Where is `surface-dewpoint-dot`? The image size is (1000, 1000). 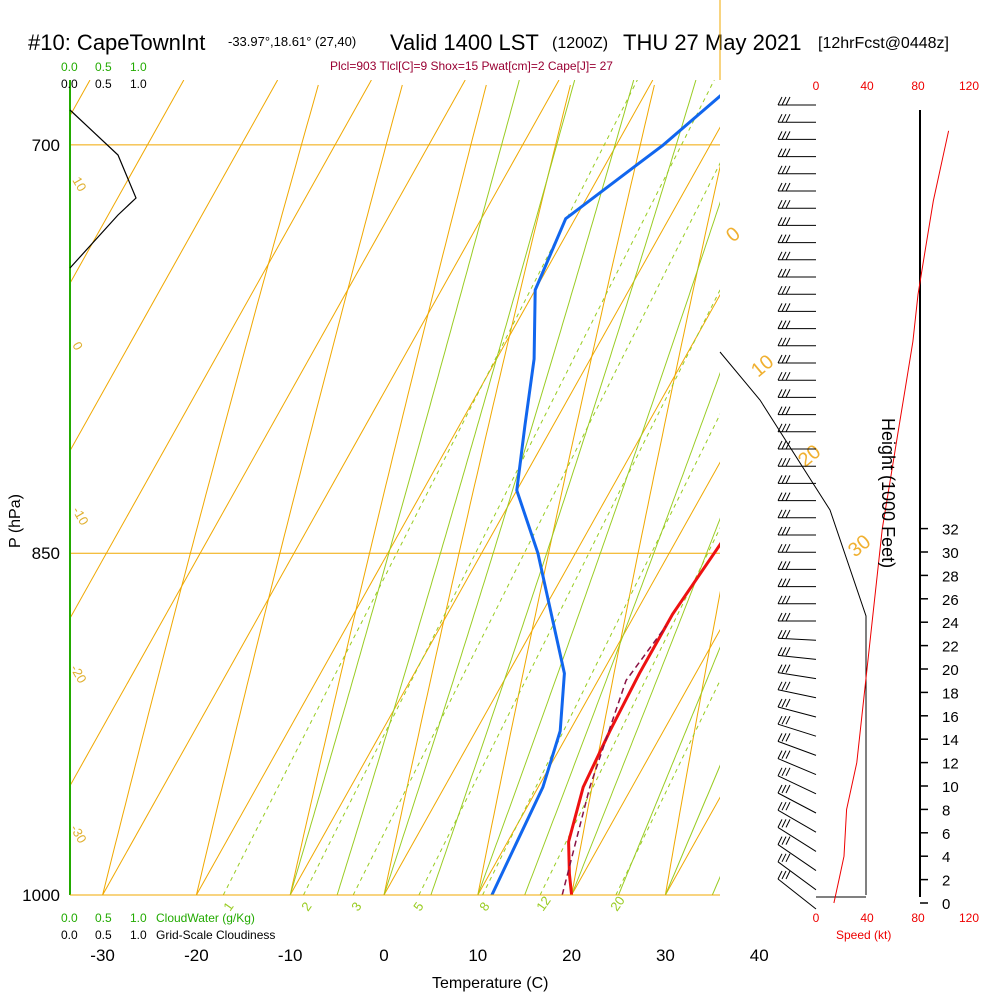 surface-dewpoint-dot is located at coordinates (507, 900).